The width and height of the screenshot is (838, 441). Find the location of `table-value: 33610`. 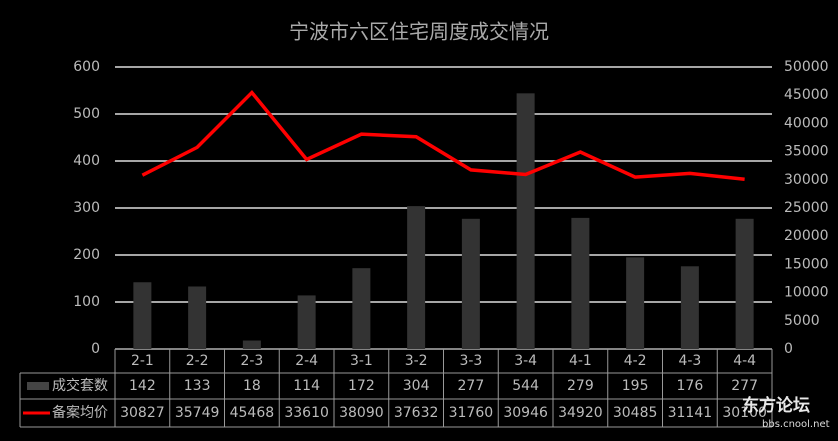

table-value: 33610 is located at coordinates (306, 413).